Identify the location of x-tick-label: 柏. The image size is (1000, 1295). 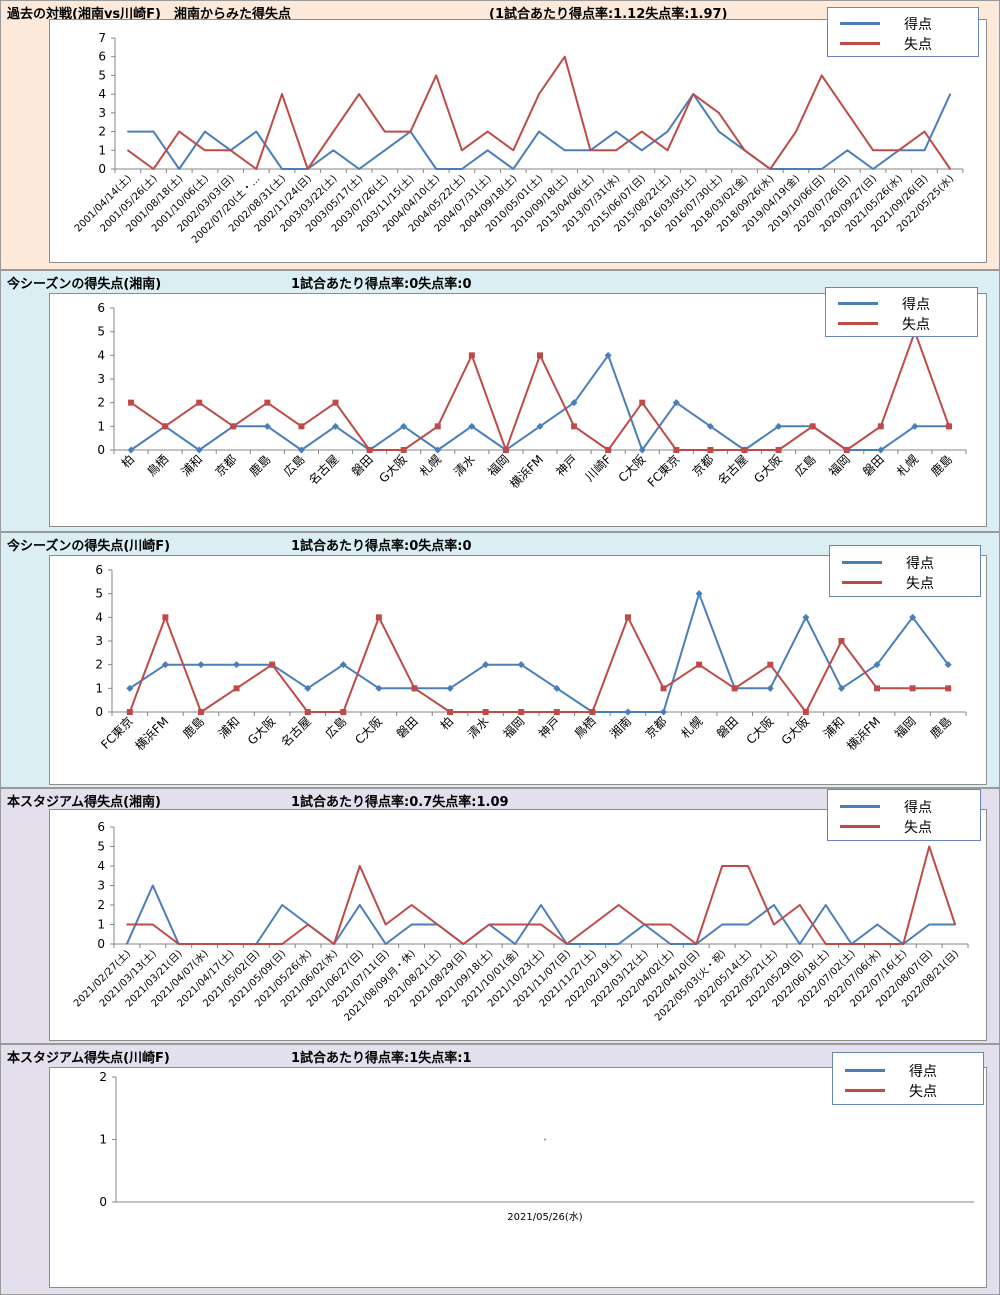
(127, 461).